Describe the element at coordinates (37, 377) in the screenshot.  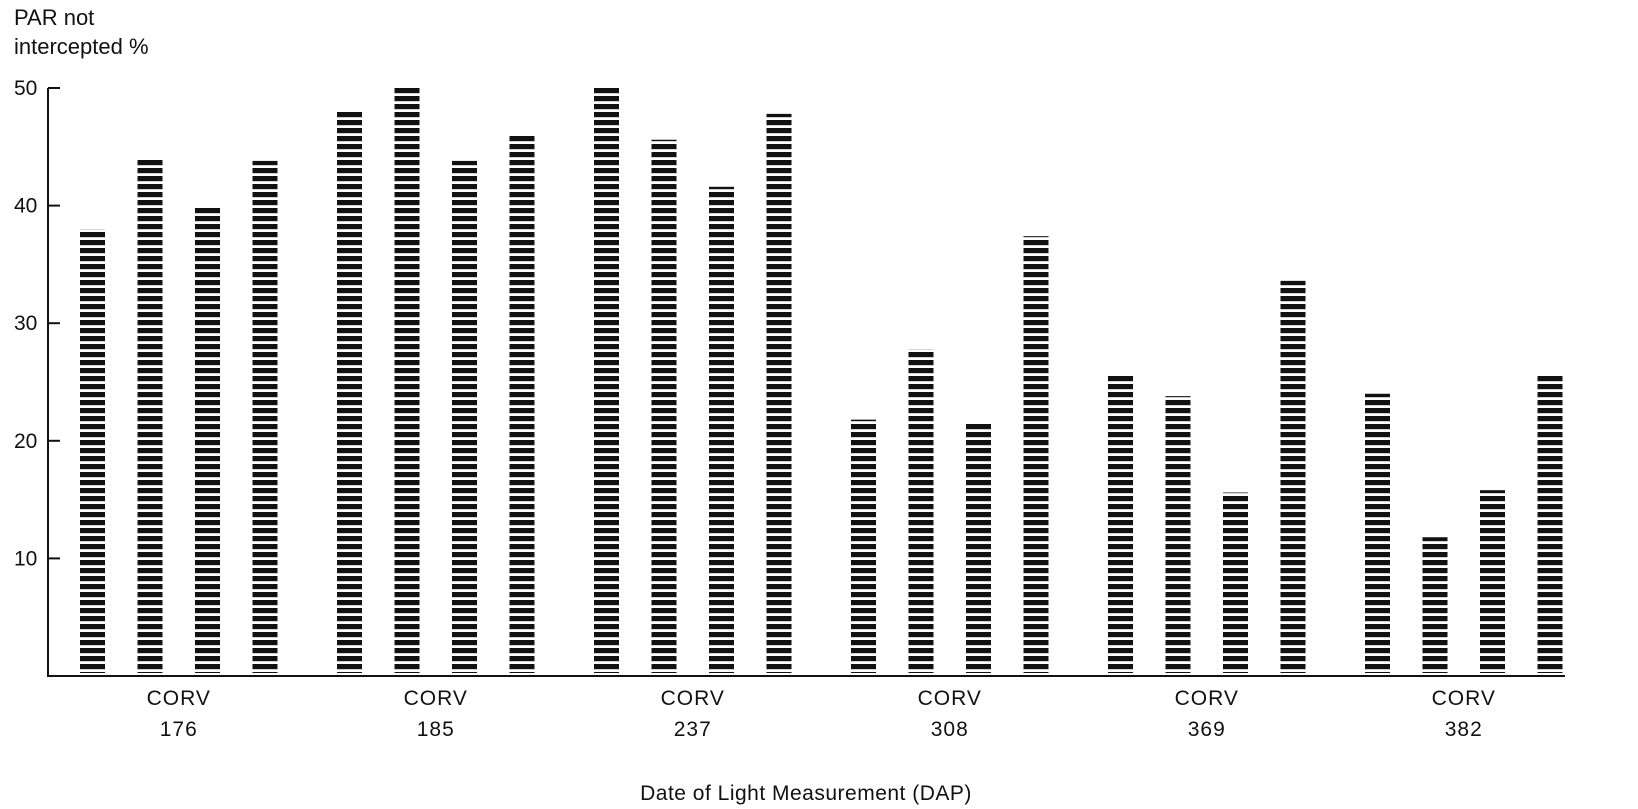
I see `y-axis: 10 20 30 40 50` at that location.